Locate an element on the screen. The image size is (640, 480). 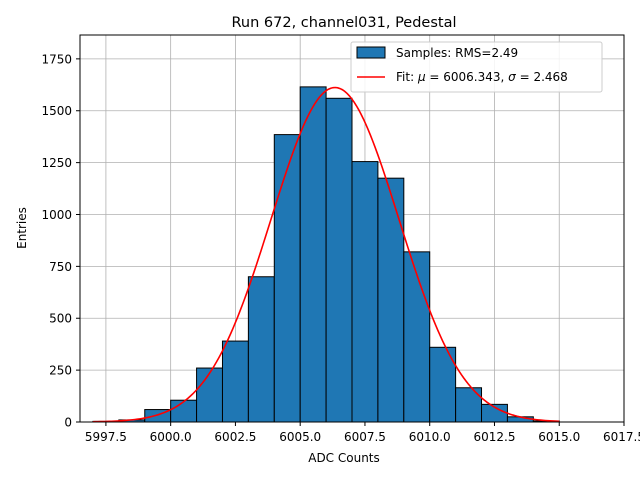
y-tick-label: 750 is located at coordinates (60, 267).